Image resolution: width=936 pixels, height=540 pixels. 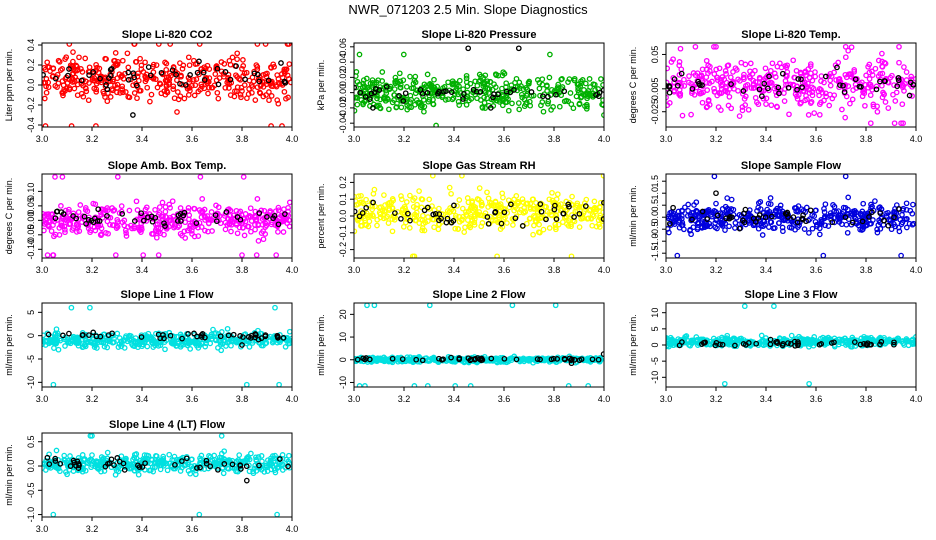 I want to click on y-tick-label: -0.1, so click(x=343, y=233).